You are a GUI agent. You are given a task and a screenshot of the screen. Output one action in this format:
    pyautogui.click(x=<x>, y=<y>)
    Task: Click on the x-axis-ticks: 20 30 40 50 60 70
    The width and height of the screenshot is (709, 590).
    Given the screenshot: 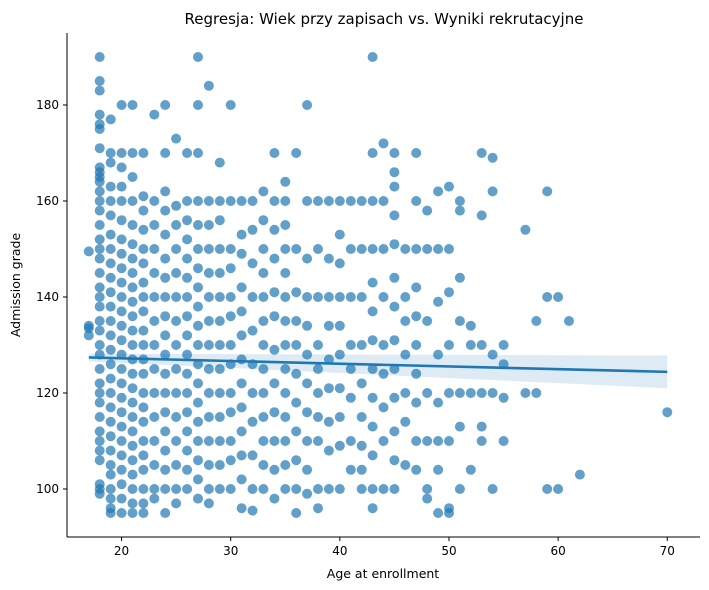 What is the action you would take?
    pyautogui.click(x=394, y=547)
    